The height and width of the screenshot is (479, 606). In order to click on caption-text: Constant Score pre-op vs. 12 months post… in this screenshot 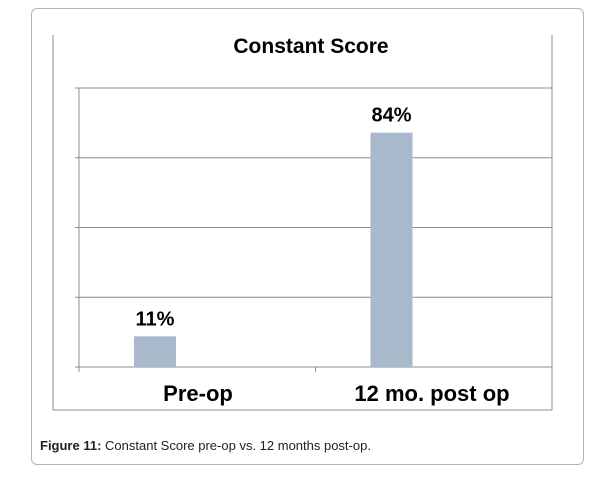, I will do `click(236, 445)`.